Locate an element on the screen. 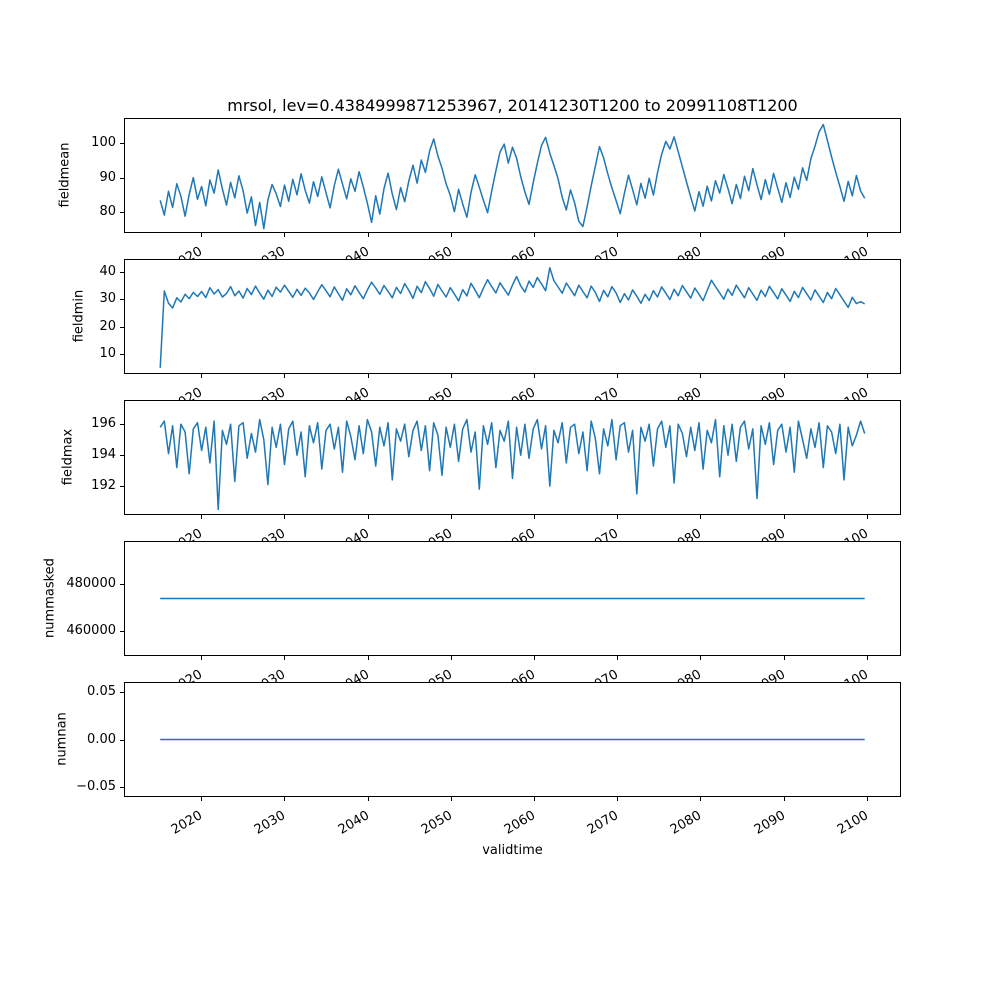 The width and height of the screenshot is (1000, 1000). ytick-label: −0.05 is located at coordinates (96, 786).